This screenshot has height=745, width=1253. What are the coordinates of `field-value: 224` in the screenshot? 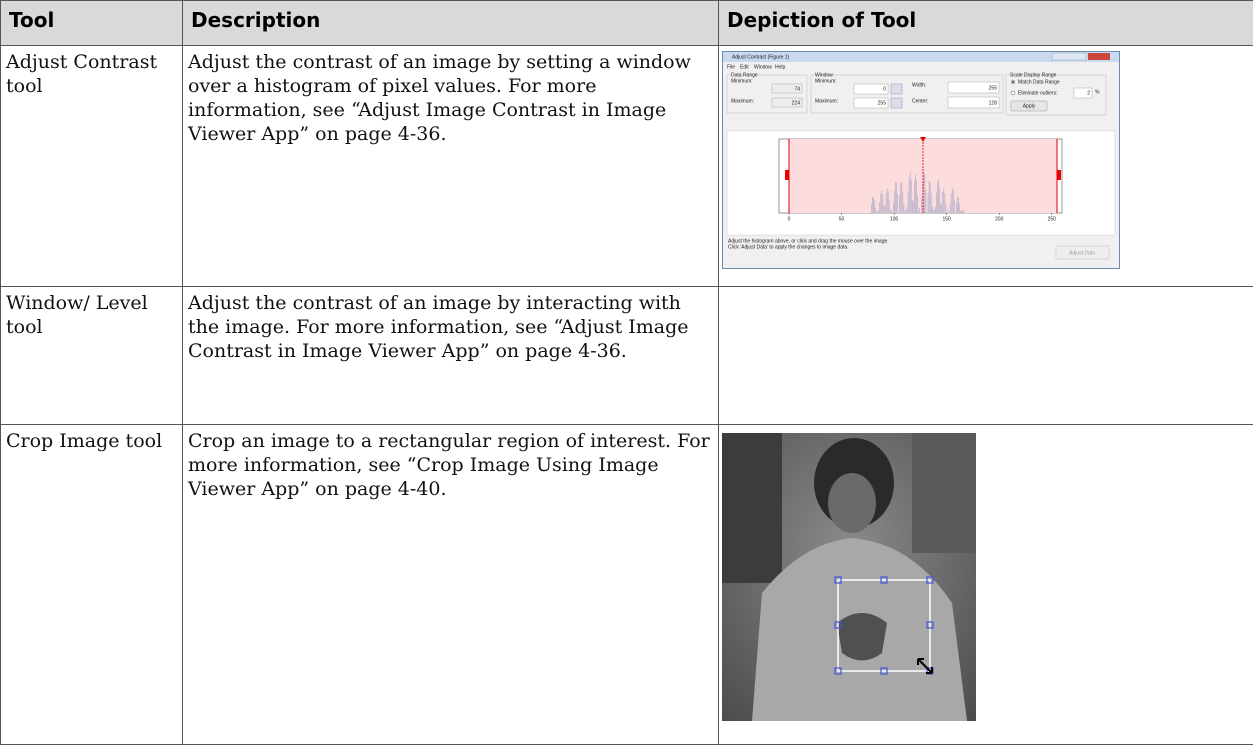 It's located at (796, 103).